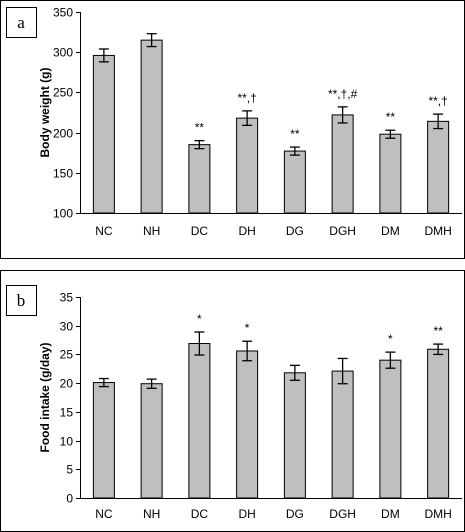 The height and width of the screenshot is (532, 465). What do you see at coordinates (69, 470) in the screenshot?
I see `y-tick-label: 5` at bounding box center [69, 470].